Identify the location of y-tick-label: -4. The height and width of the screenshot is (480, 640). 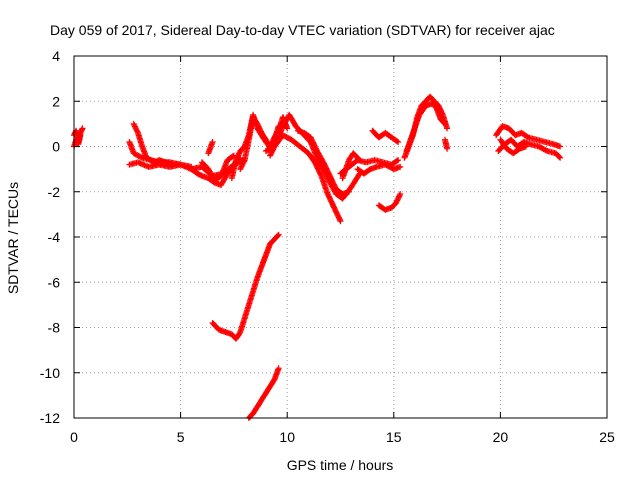
(54, 237).